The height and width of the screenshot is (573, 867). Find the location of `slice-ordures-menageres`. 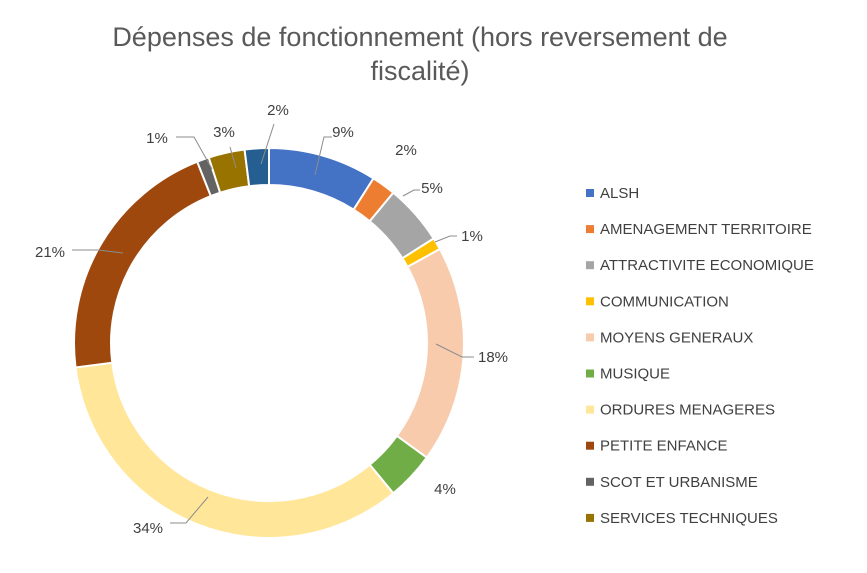

slice-ordures-menageres is located at coordinates (234, 450).